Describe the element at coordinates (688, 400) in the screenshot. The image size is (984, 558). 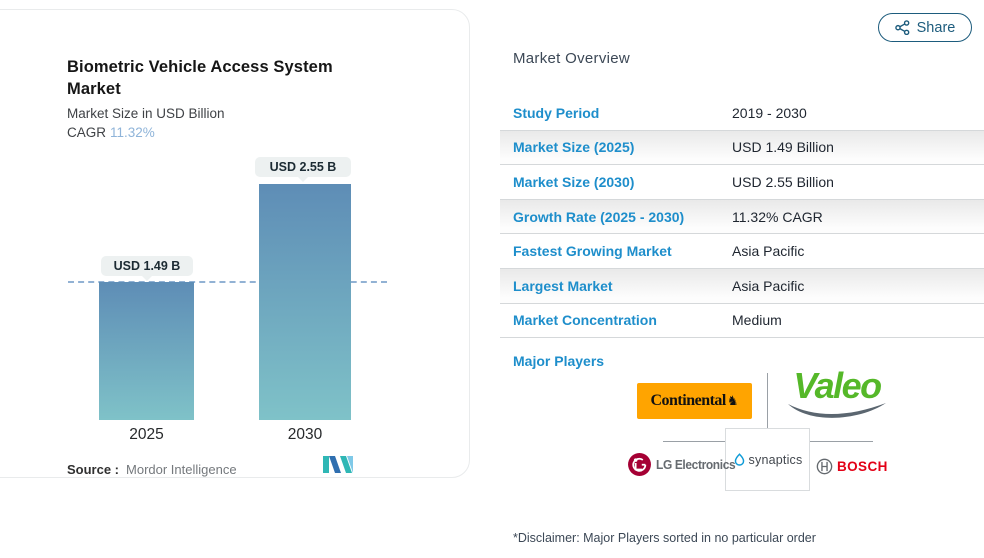
I see `continental-logo-text: Continental` at that location.